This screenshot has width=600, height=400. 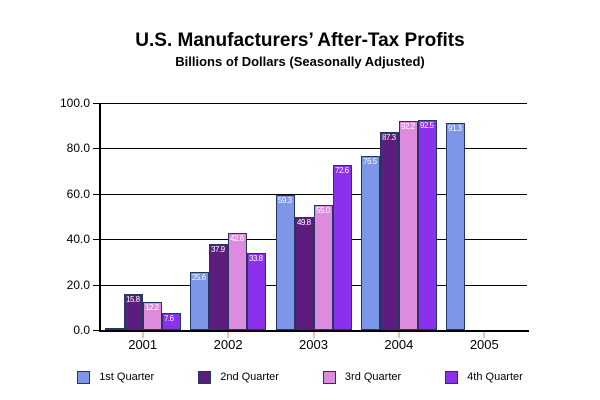 I want to click on legend-label: 4th Quarter, so click(x=495, y=377).